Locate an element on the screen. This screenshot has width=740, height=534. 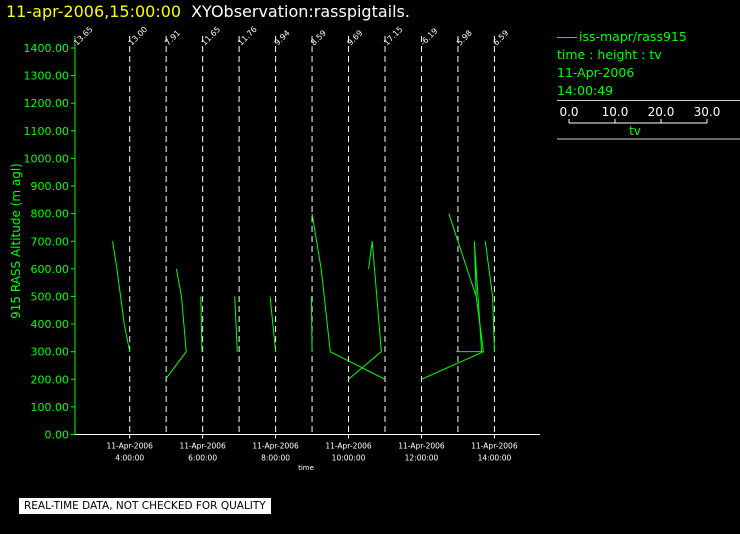
y-axis-label: 915 RASS Altitude (m agl) is located at coordinates (16, 241).